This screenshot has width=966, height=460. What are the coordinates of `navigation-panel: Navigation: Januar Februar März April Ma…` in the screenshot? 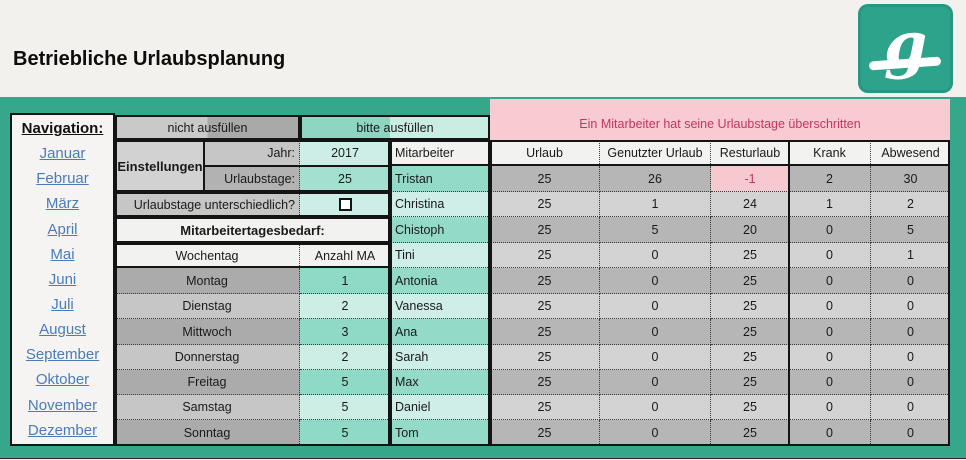 It's located at (62, 279).